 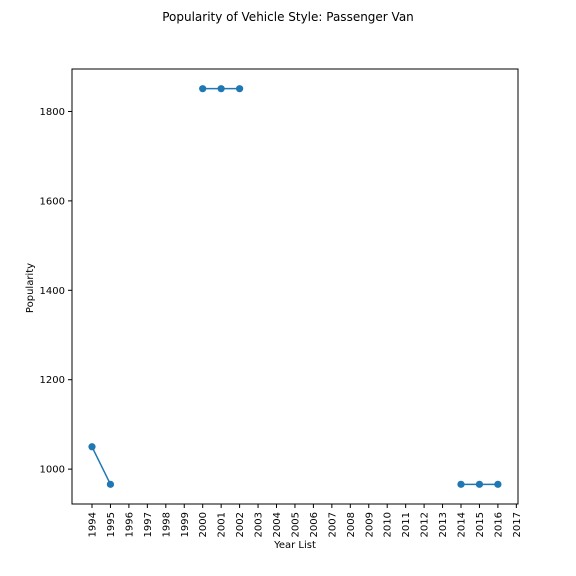 What do you see at coordinates (111, 524) in the screenshot?
I see `x-tick-label: 1995` at bounding box center [111, 524].